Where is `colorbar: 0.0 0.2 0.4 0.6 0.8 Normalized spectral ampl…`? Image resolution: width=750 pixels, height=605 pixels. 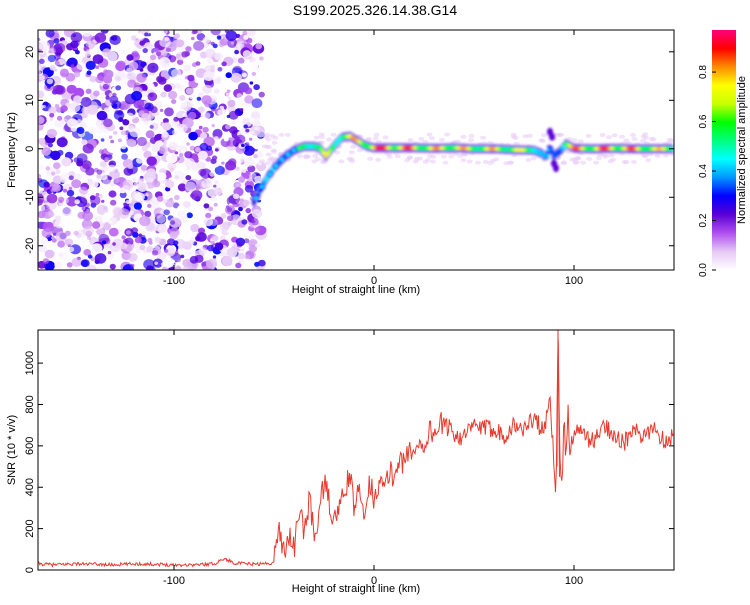 colorbar: 0.0 0.2 0.4 0.6 0.8 Normalized spectral ampl… is located at coordinates (723, 153).